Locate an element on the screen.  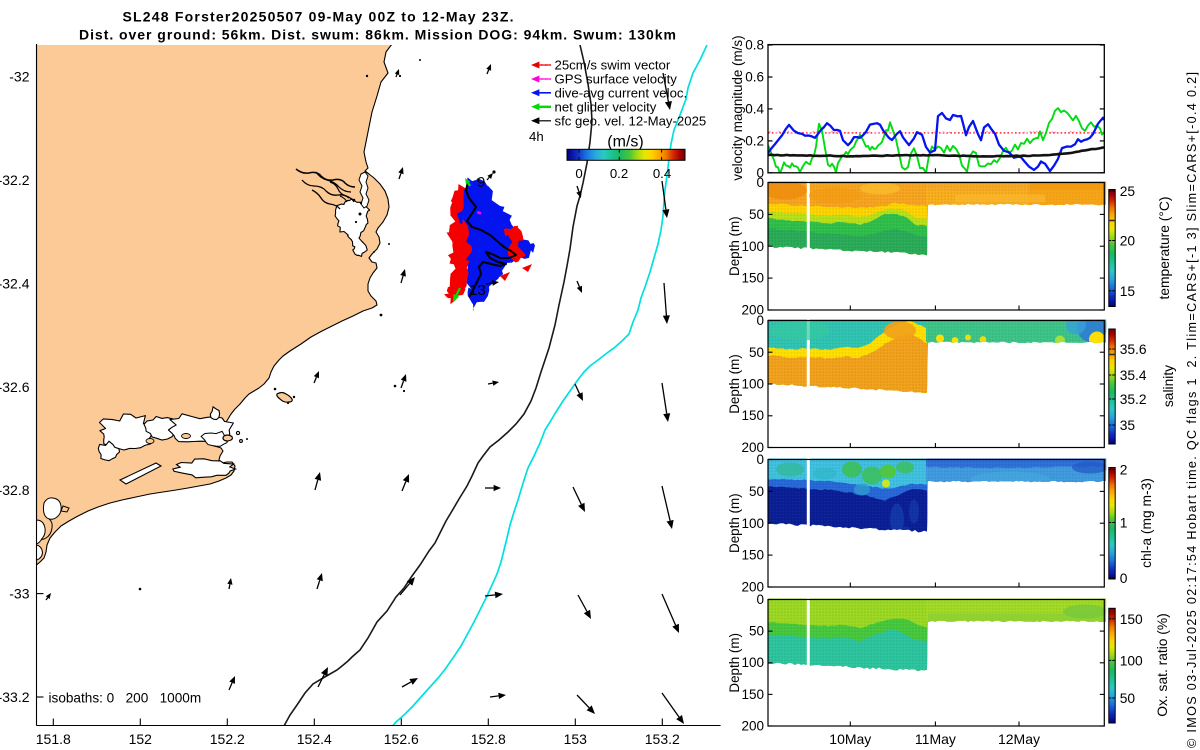
svg-text: -32.4 is located at coordinates (15, 283).